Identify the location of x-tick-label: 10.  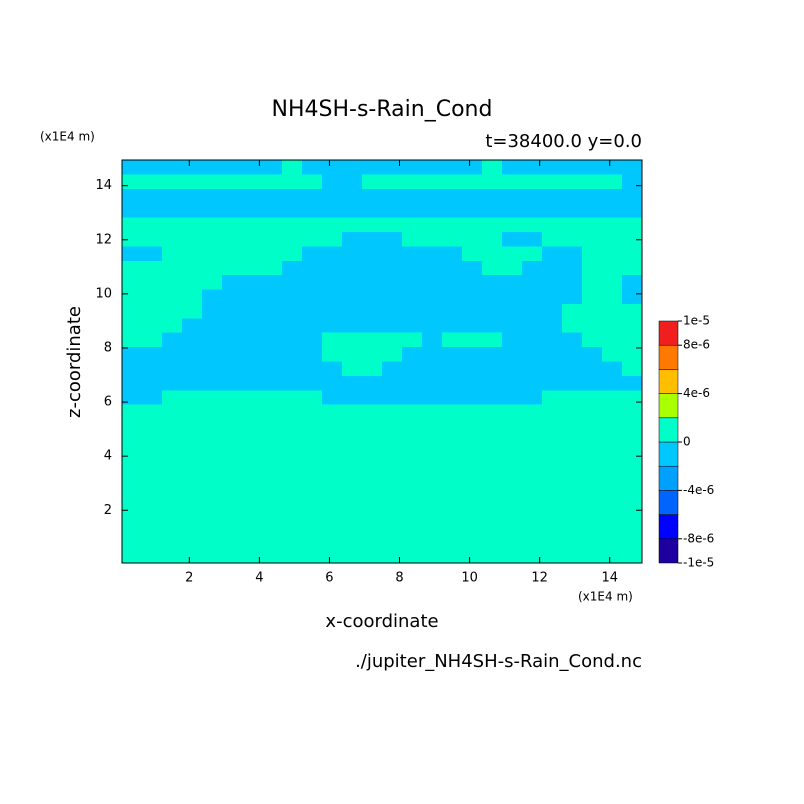
(469, 578).